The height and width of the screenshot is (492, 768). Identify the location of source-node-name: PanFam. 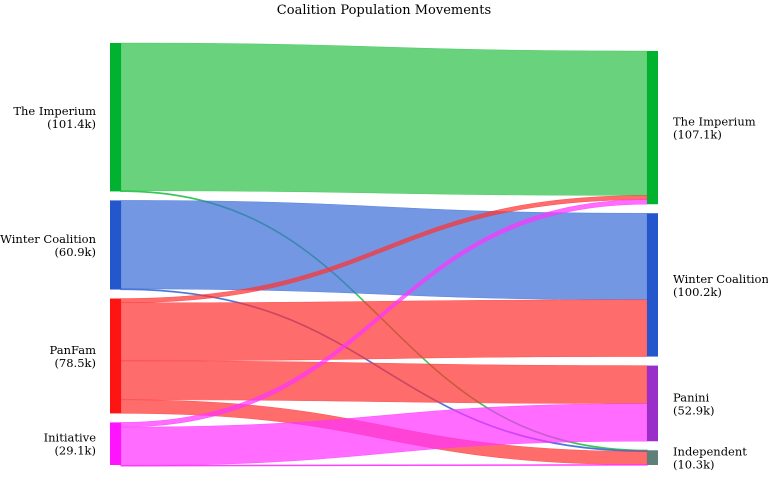
(73, 350).